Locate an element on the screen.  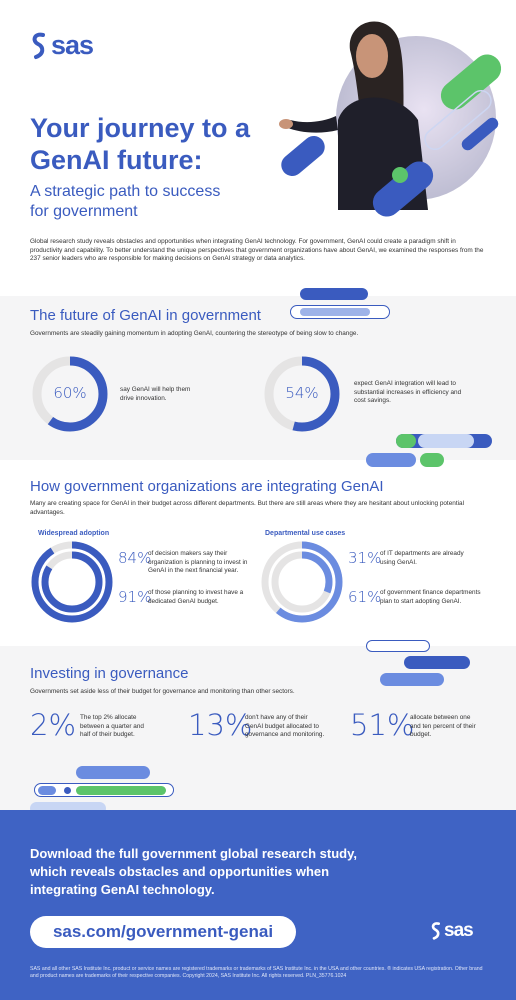
donut-double-right is located at coordinates (302, 582).